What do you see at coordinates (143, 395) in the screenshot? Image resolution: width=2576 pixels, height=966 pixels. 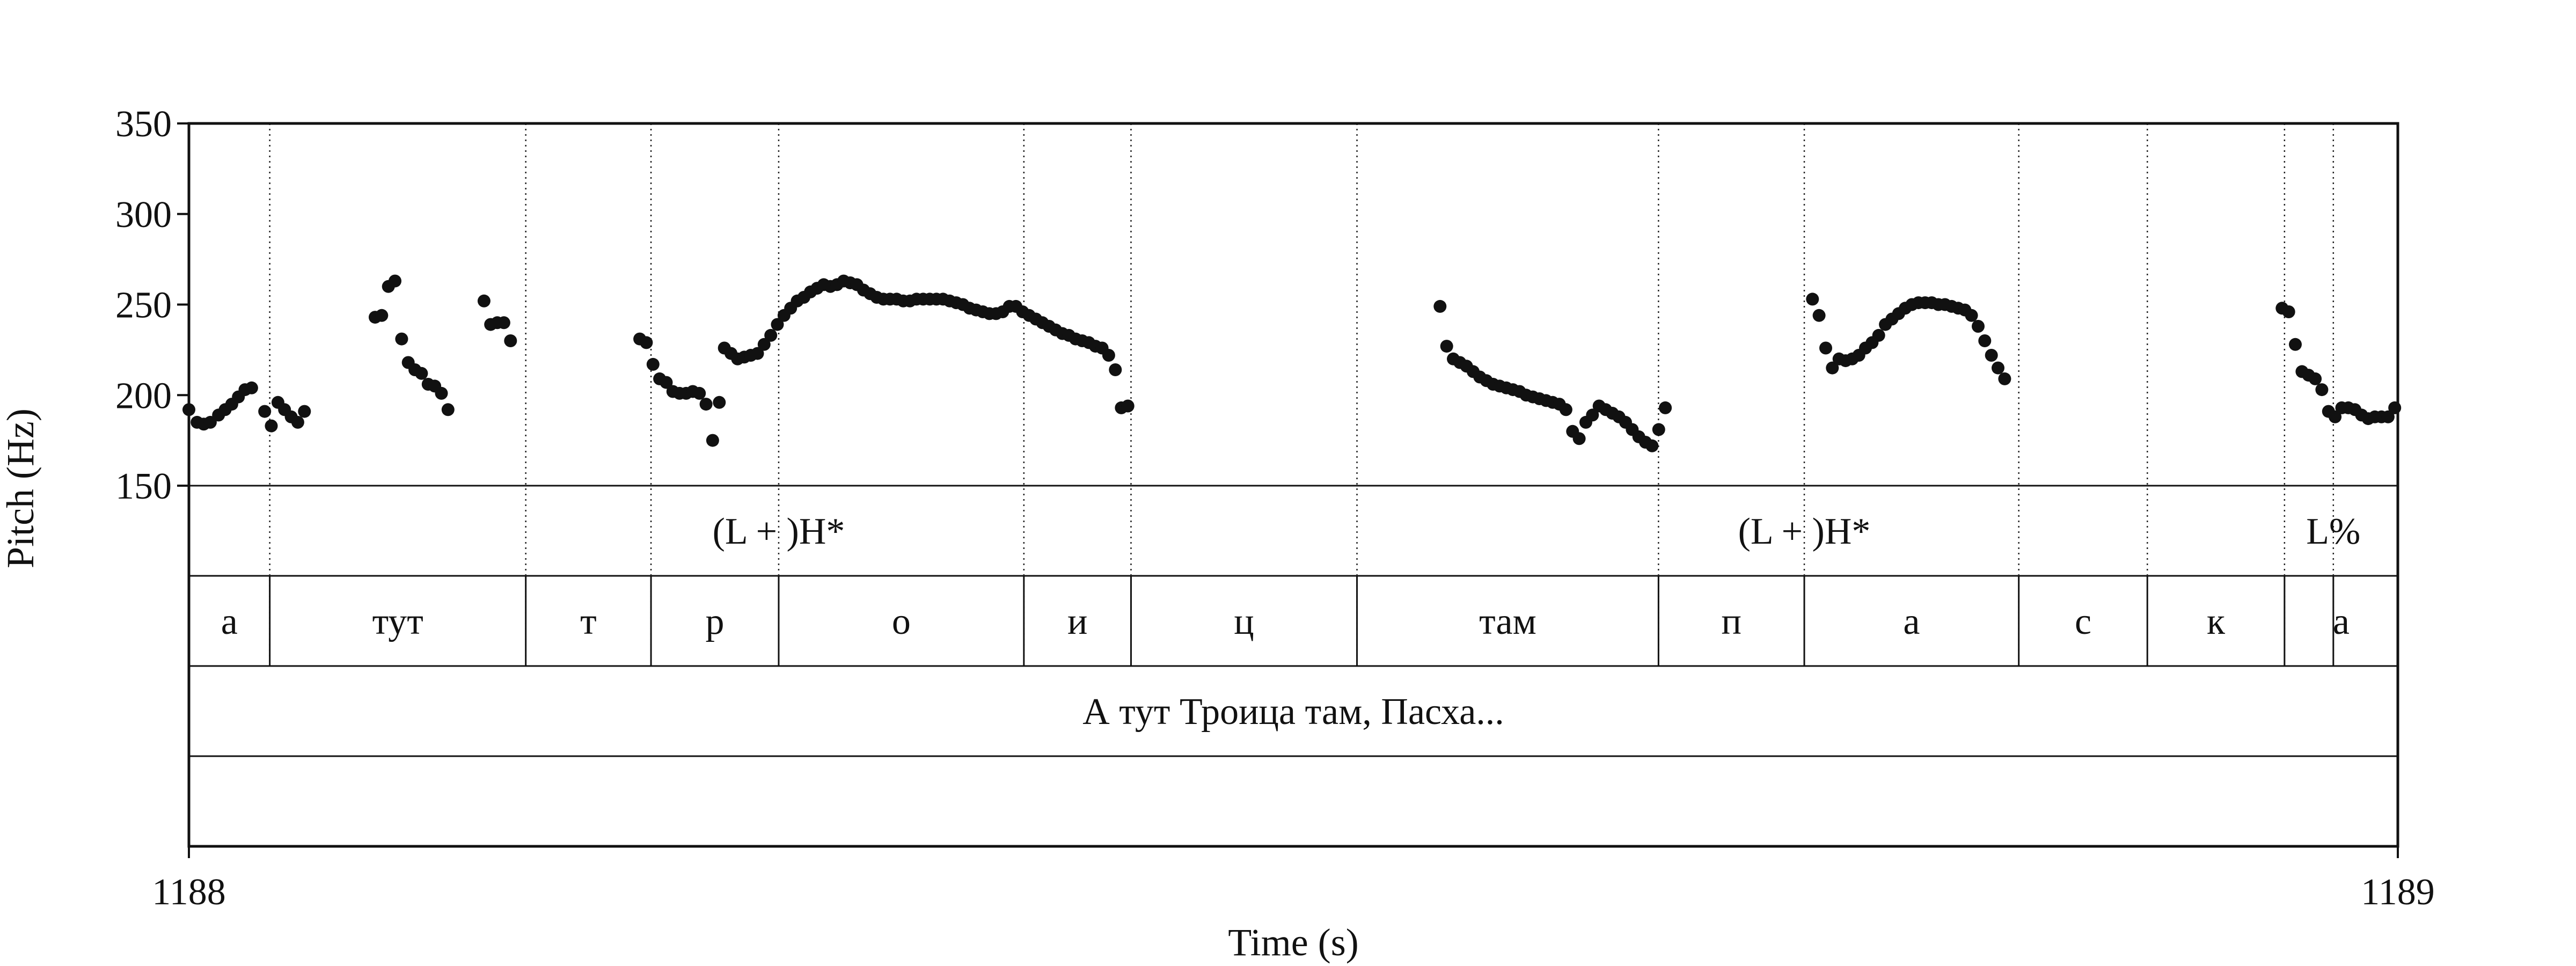 I see `y-tick-label: 200` at bounding box center [143, 395].